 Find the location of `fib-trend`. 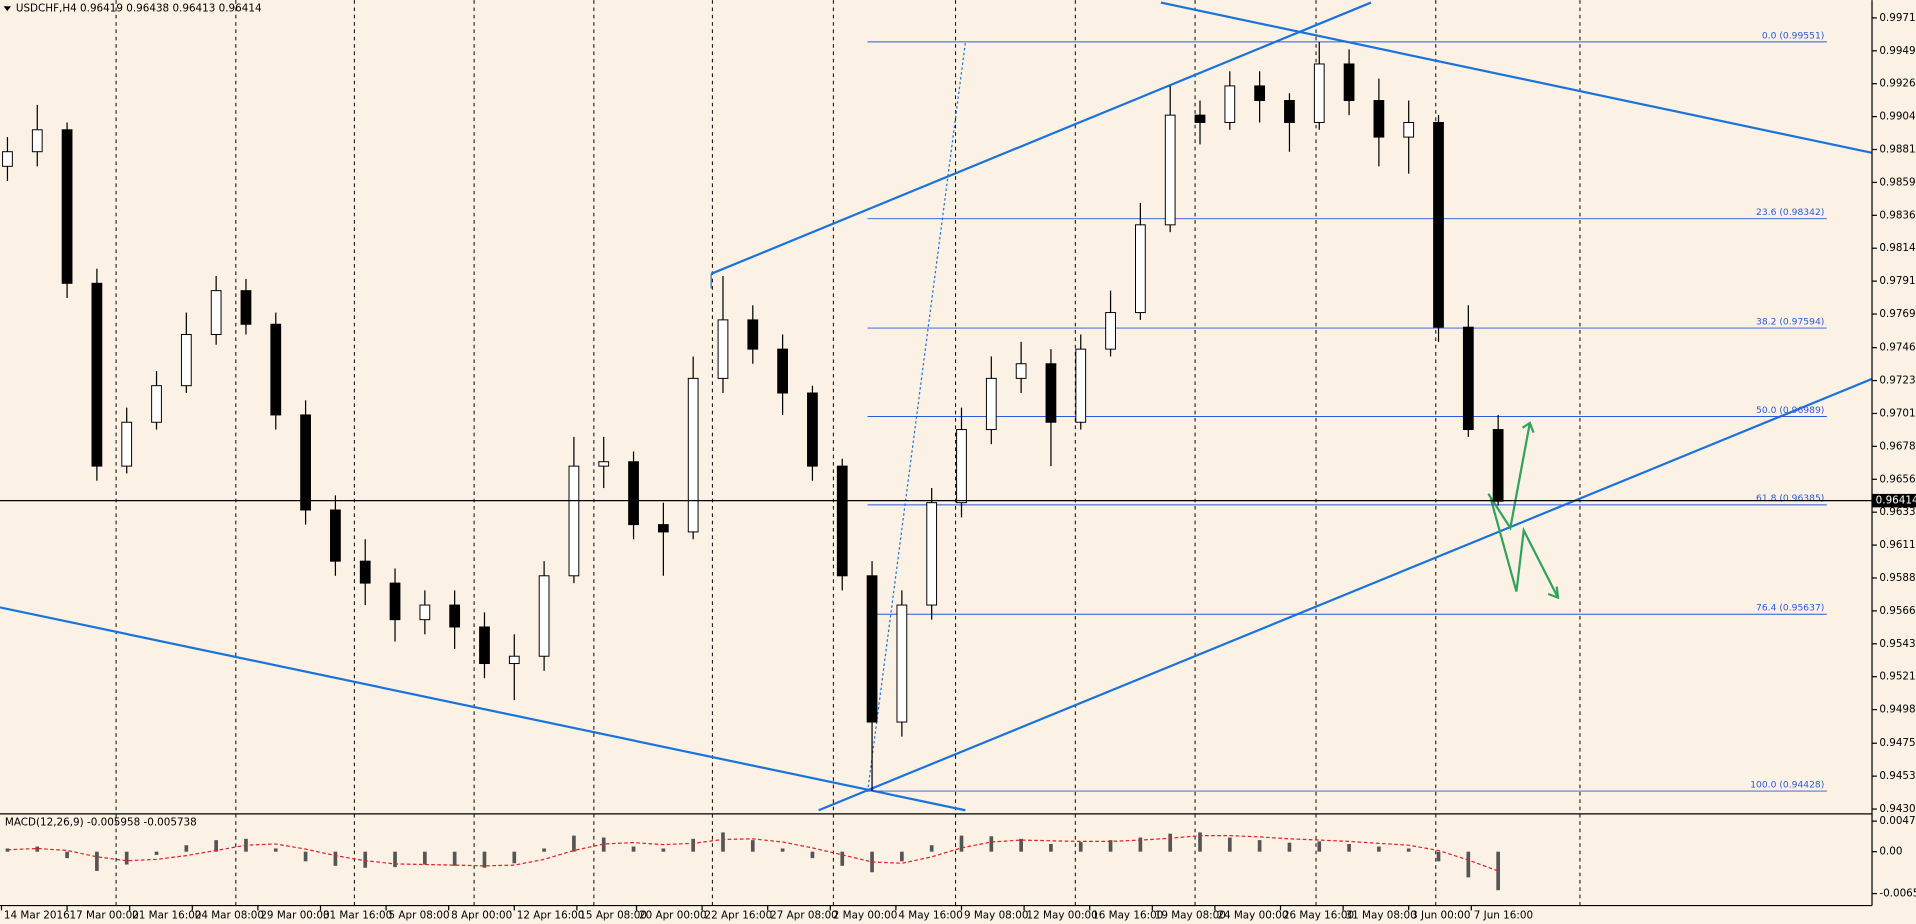

fib-trend is located at coordinates (916, 417).